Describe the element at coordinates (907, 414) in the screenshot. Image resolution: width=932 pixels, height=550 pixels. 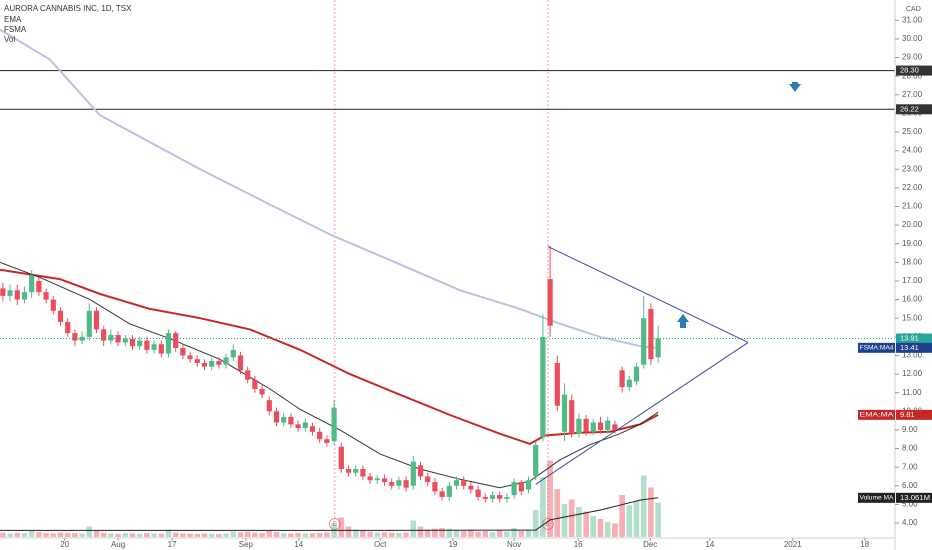
I see `series-value: 9.81` at that location.